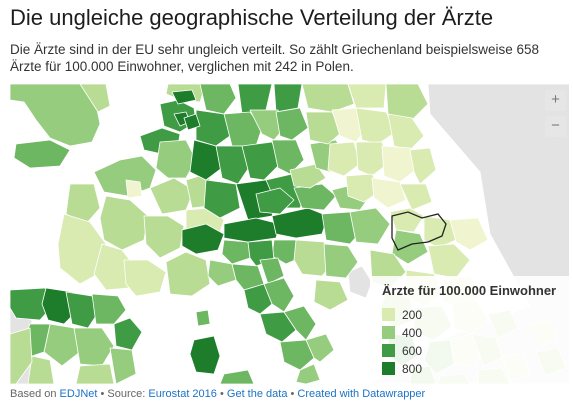  Describe the element at coordinates (412, 315) in the screenshot. I see `legend-label: 200` at that location.